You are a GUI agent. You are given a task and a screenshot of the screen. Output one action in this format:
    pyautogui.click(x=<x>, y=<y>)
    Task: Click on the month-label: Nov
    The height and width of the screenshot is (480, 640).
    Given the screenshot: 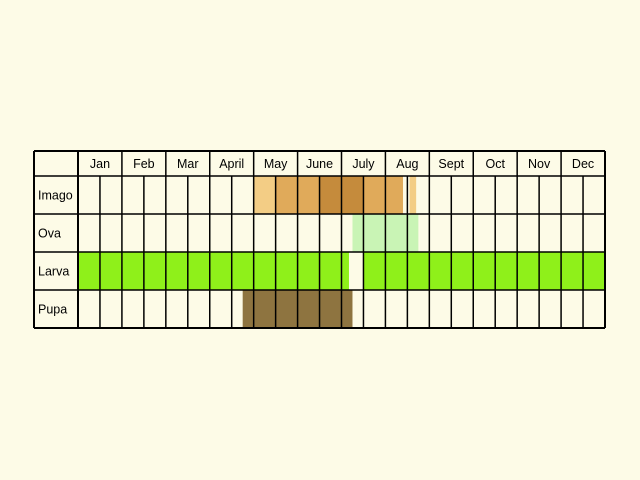 What is the action you would take?
    pyautogui.click(x=539, y=164)
    